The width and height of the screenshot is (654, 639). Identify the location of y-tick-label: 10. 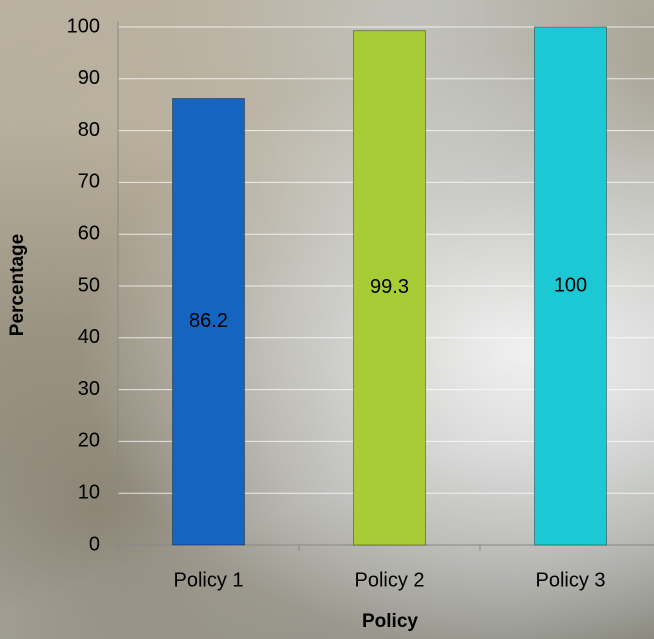
(89, 492).